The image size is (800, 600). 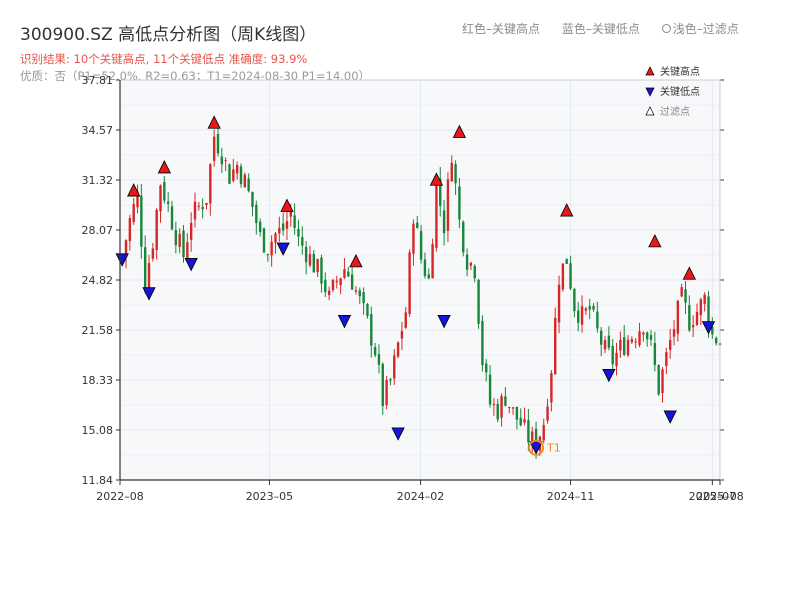 I want to click on x-tick-label: 2025–08, so click(x=720, y=496).